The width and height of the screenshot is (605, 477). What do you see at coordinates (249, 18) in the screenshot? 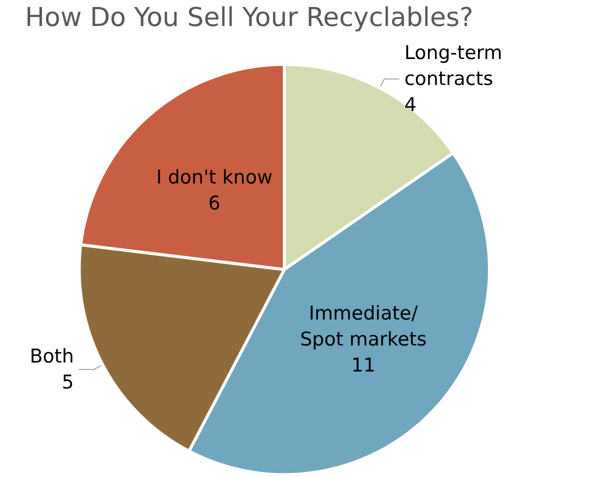
I see `chart-title: How Do You Sell Your Recyclables?` at bounding box center [249, 18].